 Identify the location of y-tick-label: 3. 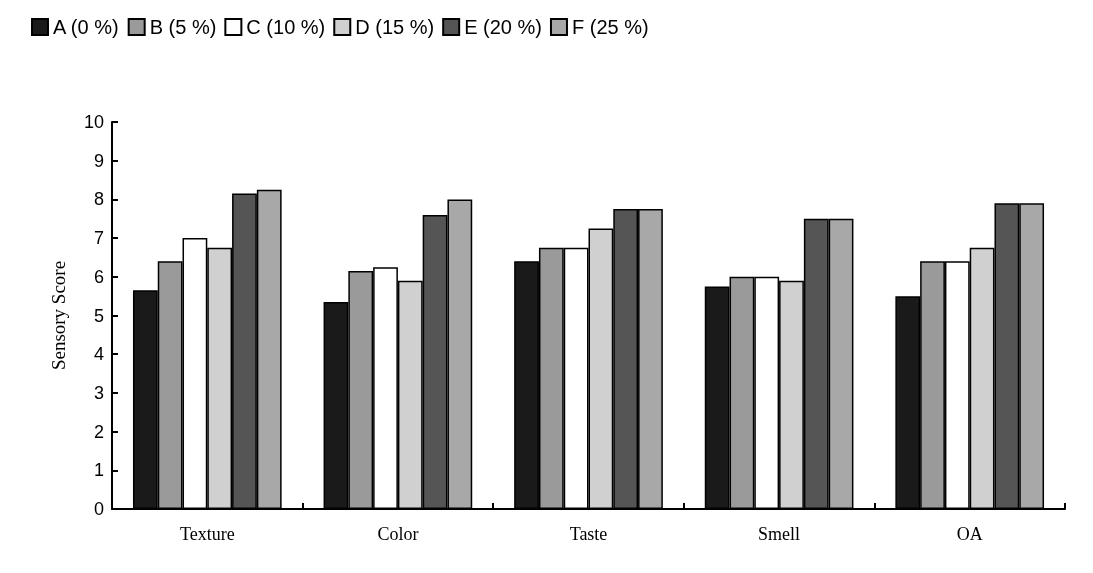
(98, 392).